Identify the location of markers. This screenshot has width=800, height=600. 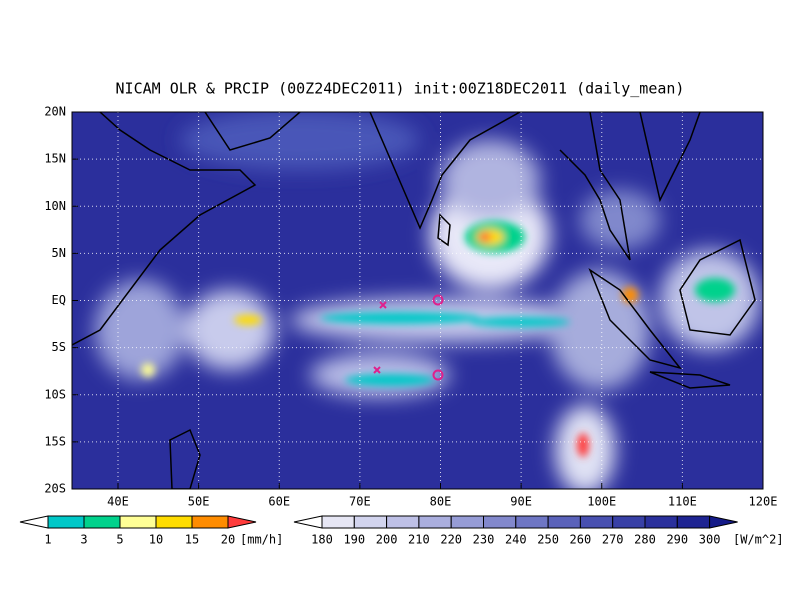
(408, 337).